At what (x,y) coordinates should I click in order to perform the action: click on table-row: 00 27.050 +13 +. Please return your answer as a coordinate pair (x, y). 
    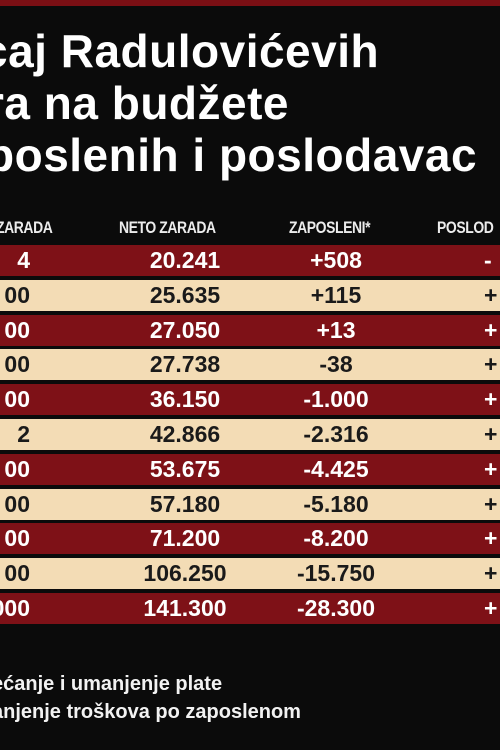
    Looking at the image, I should click on (250, 330).